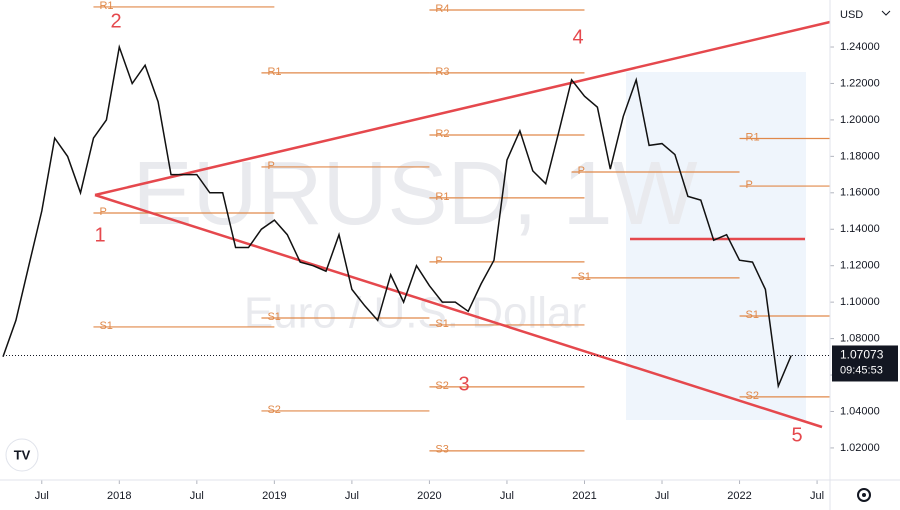 The height and width of the screenshot is (510, 900). Describe the element at coordinates (851, 15) in the screenshot. I see `currency: USD` at that location.